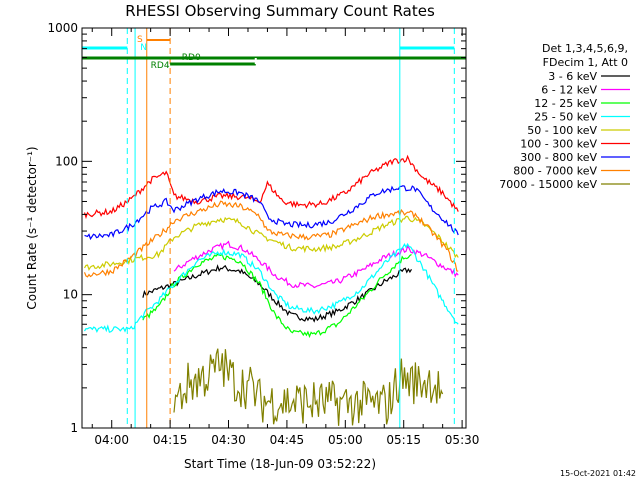  I want to click on state-label-s: S, so click(140, 40).